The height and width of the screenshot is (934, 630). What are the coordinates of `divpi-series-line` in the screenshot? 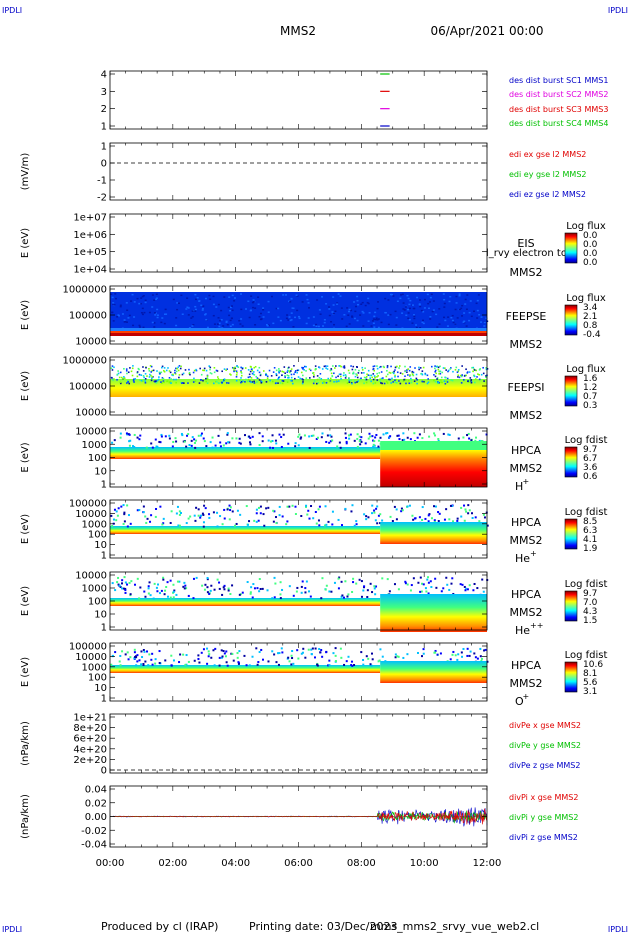 It's located at (300, 817).